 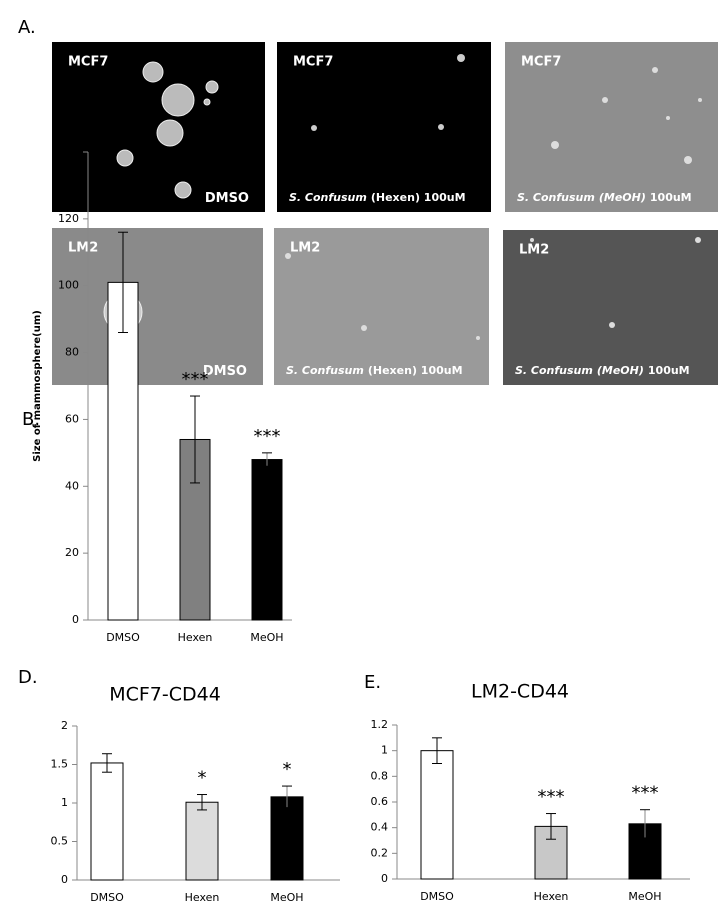 I want to click on y-tick-label: 0.4, so click(x=380, y=827).